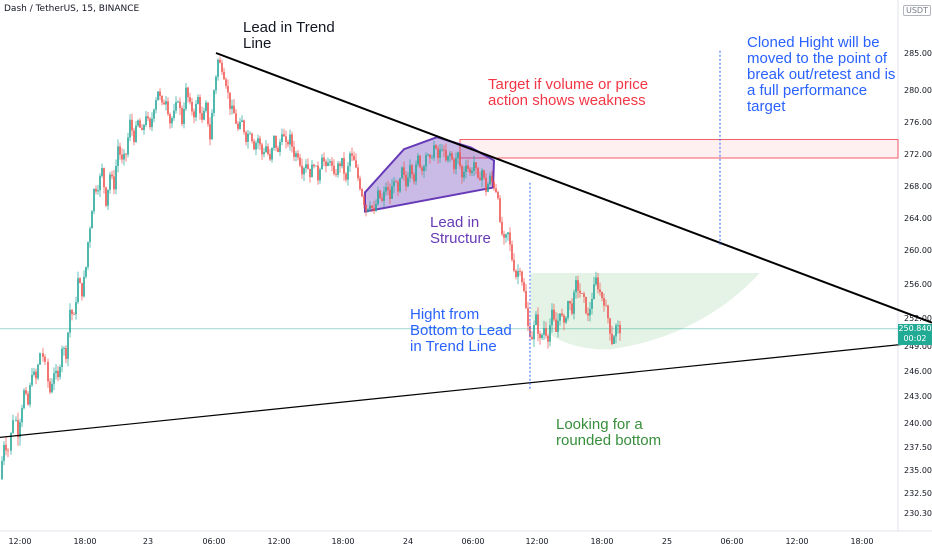  Describe the element at coordinates (915, 338) in the screenshot. I see `candle-countdown: 00:02` at that location.